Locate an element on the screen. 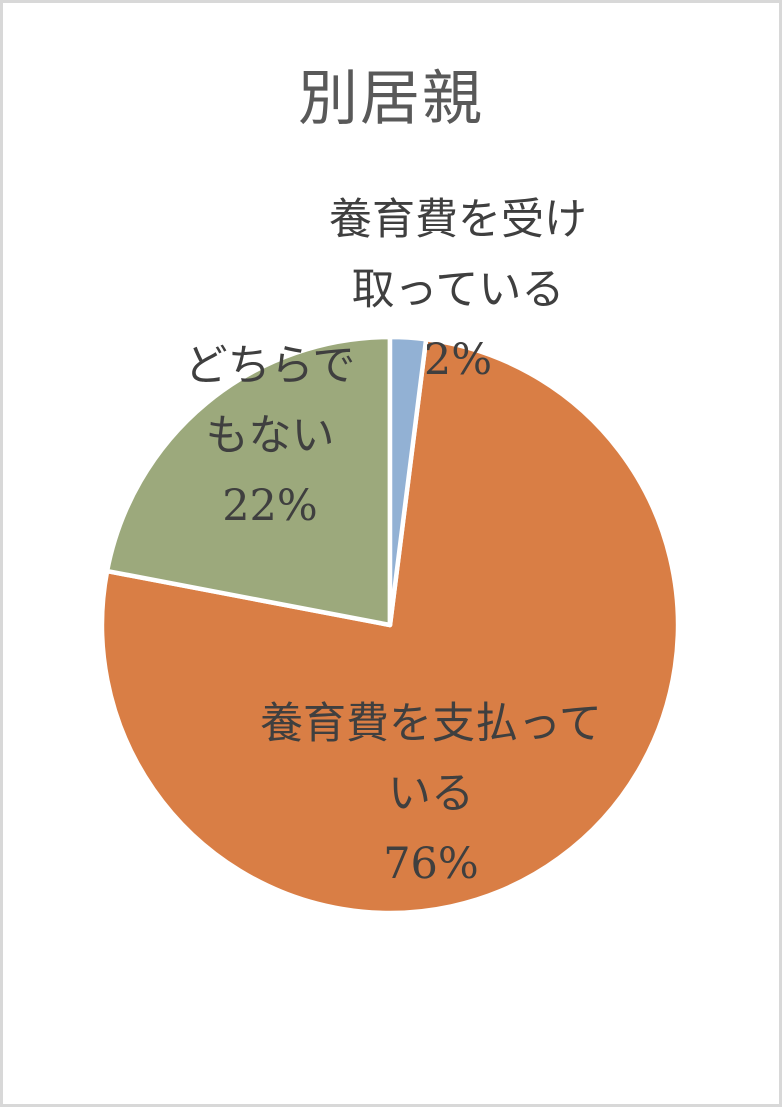  pie-slice-neither is located at coordinates (248, 481).